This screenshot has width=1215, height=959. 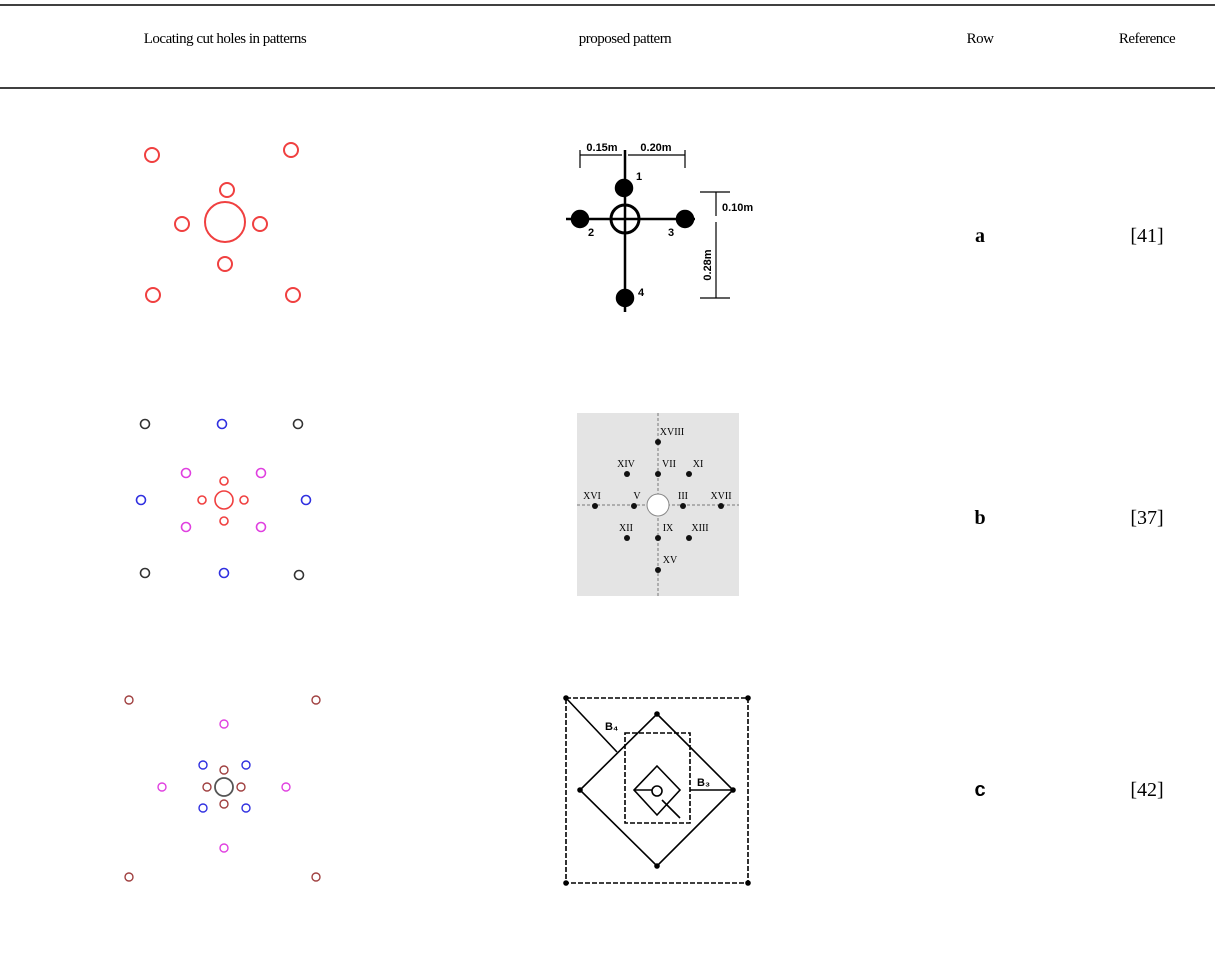 What do you see at coordinates (672, 432) in the screenshot?
I see `hole-label: XVIII` at bounding box center [672, 432].